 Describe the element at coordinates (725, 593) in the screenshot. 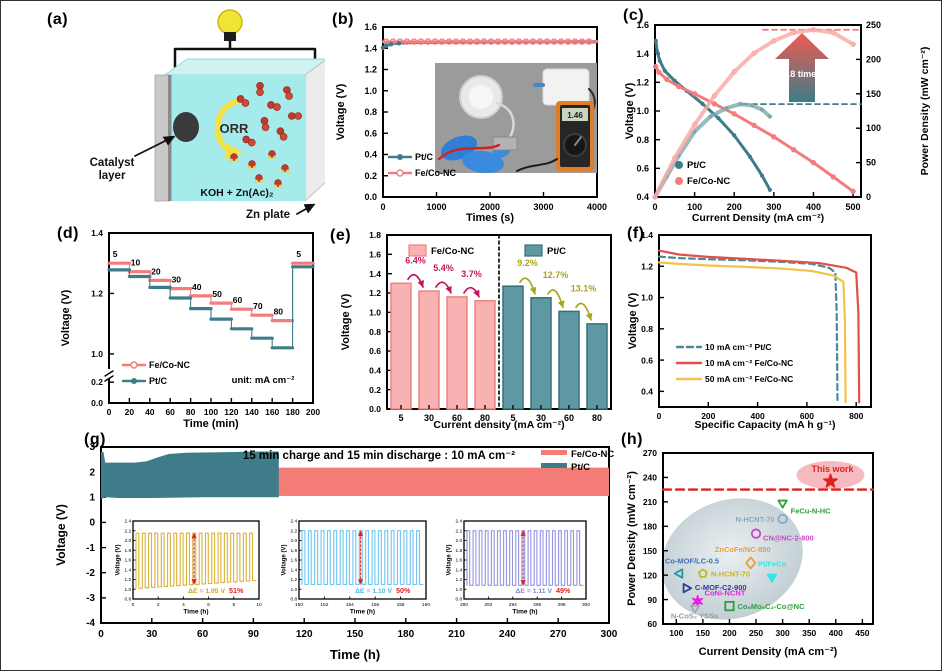

I see `point-label: CoNi-NCNT` at that location.